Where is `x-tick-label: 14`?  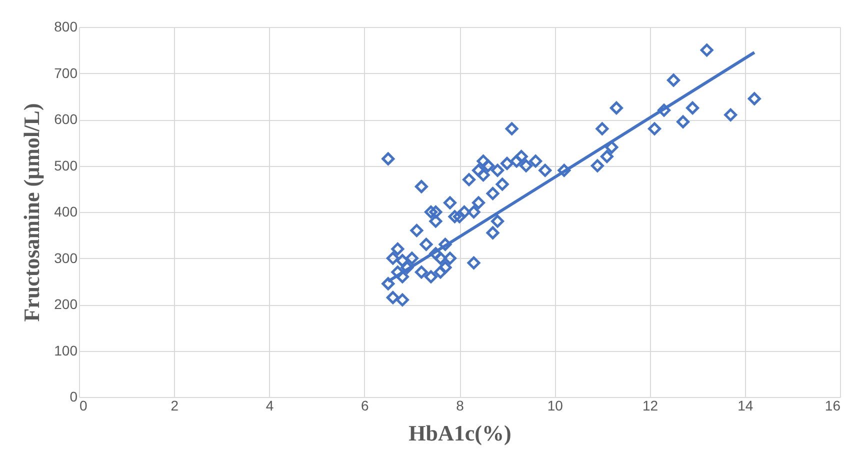
x-tick-label: 14 is located at coordinates (746, 406).